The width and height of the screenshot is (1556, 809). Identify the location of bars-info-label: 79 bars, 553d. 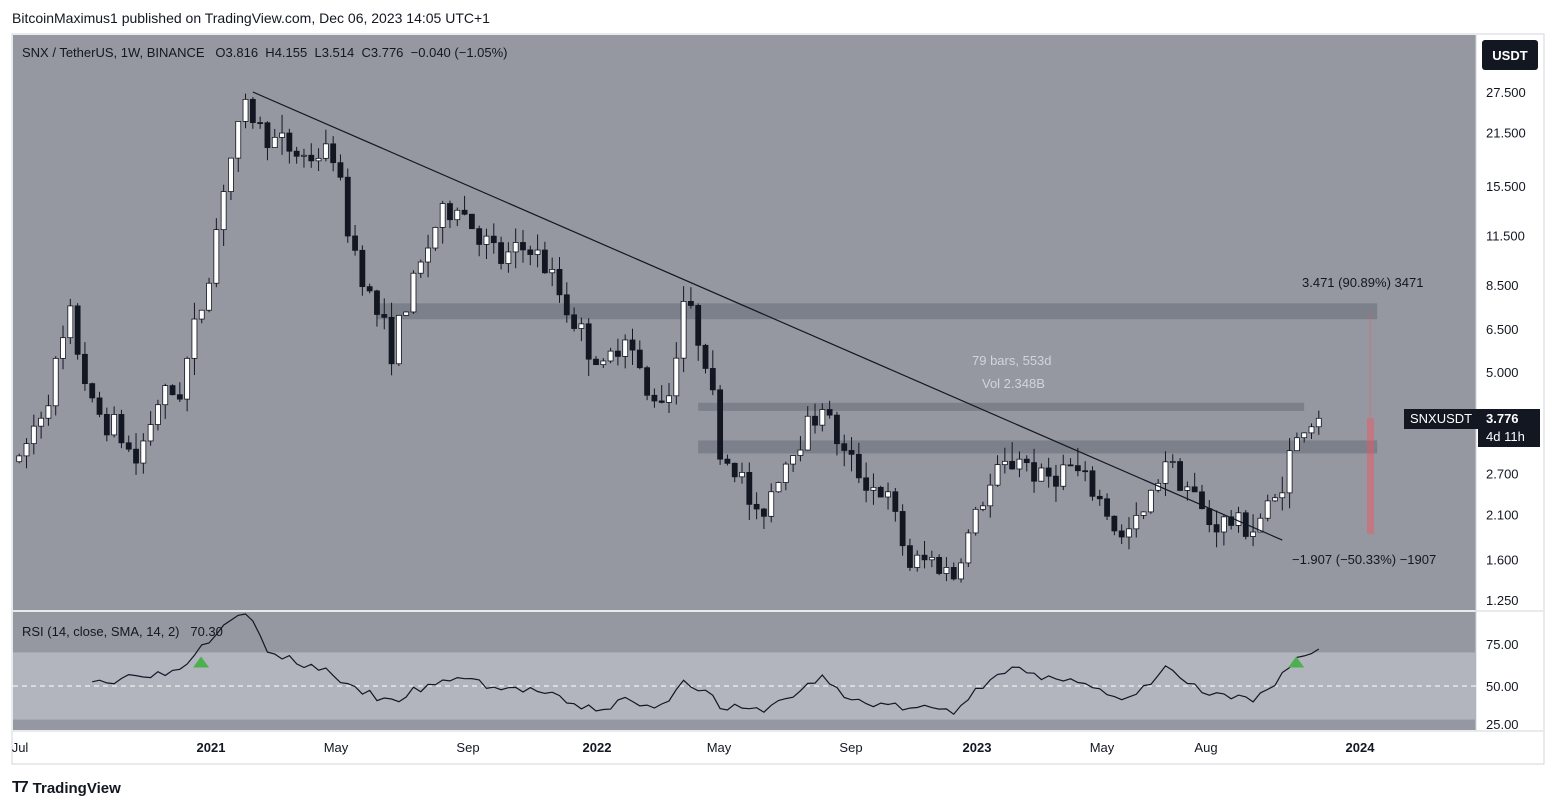
(1012, 360).